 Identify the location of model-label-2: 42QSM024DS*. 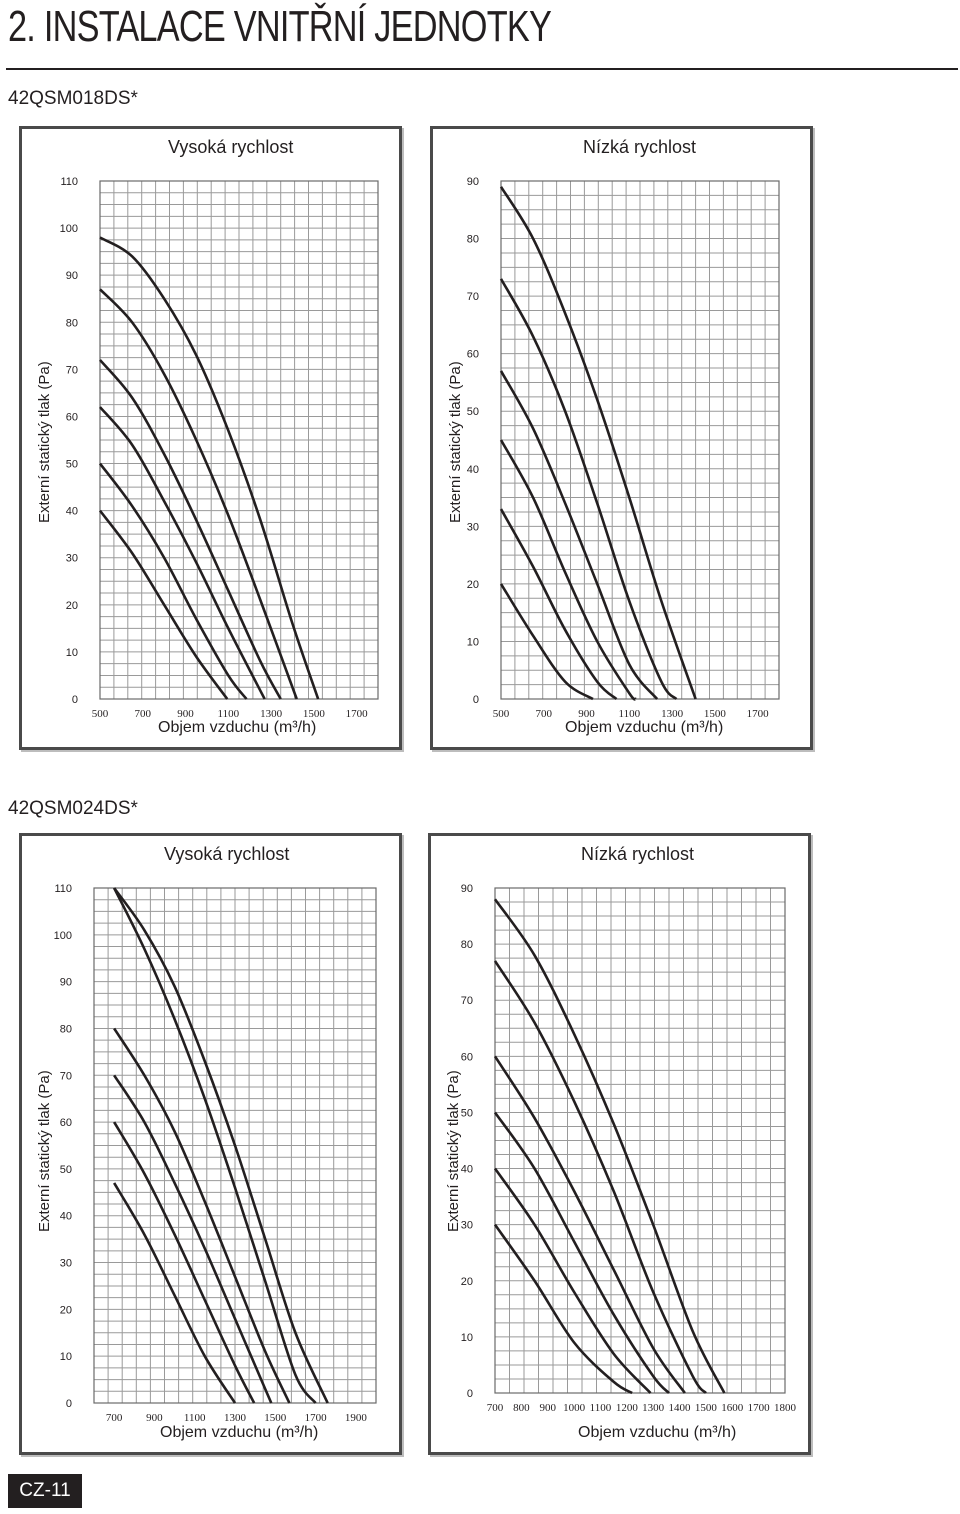
(73, 808).